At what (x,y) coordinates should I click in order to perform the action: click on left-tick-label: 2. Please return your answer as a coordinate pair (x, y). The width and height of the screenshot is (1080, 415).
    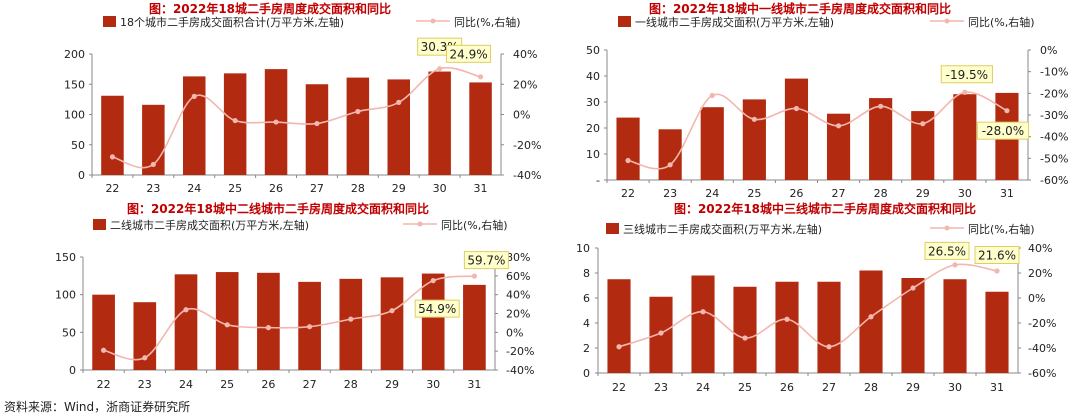
    Looking at the image, I should click on (586, 348).